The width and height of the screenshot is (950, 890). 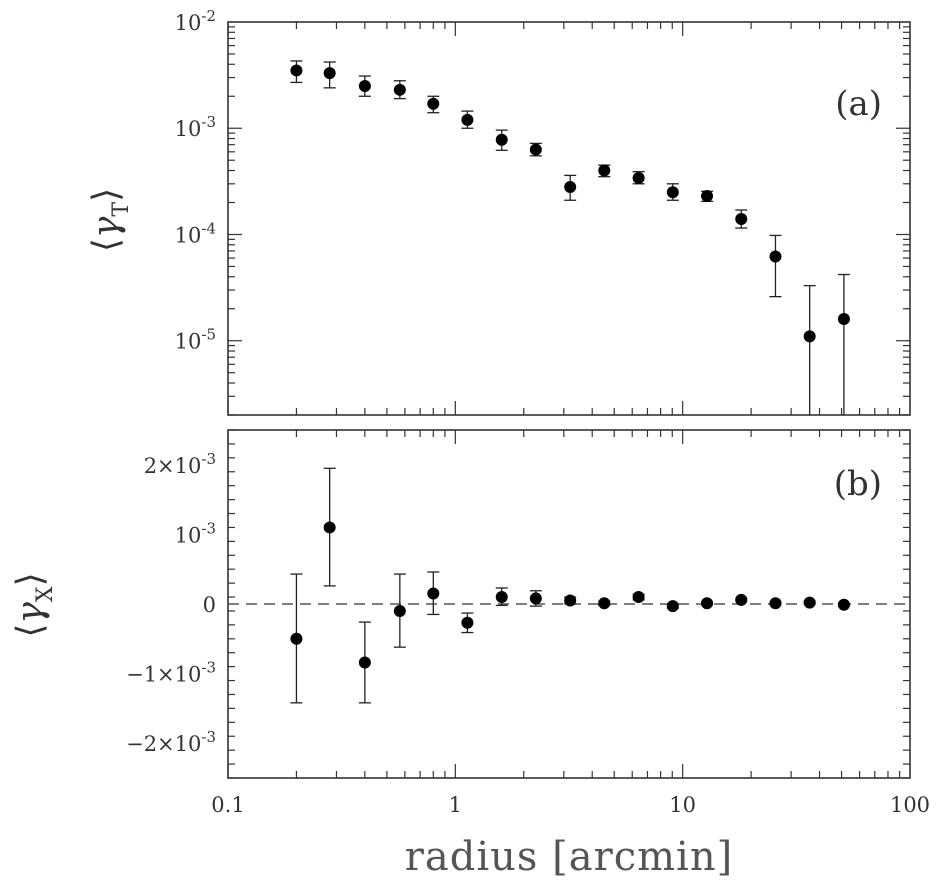 What do you see at coordinates (171, 742) in the screenshot?
I see `y-tick-label: −2×10⁻³` at bounding box center [171, 742].